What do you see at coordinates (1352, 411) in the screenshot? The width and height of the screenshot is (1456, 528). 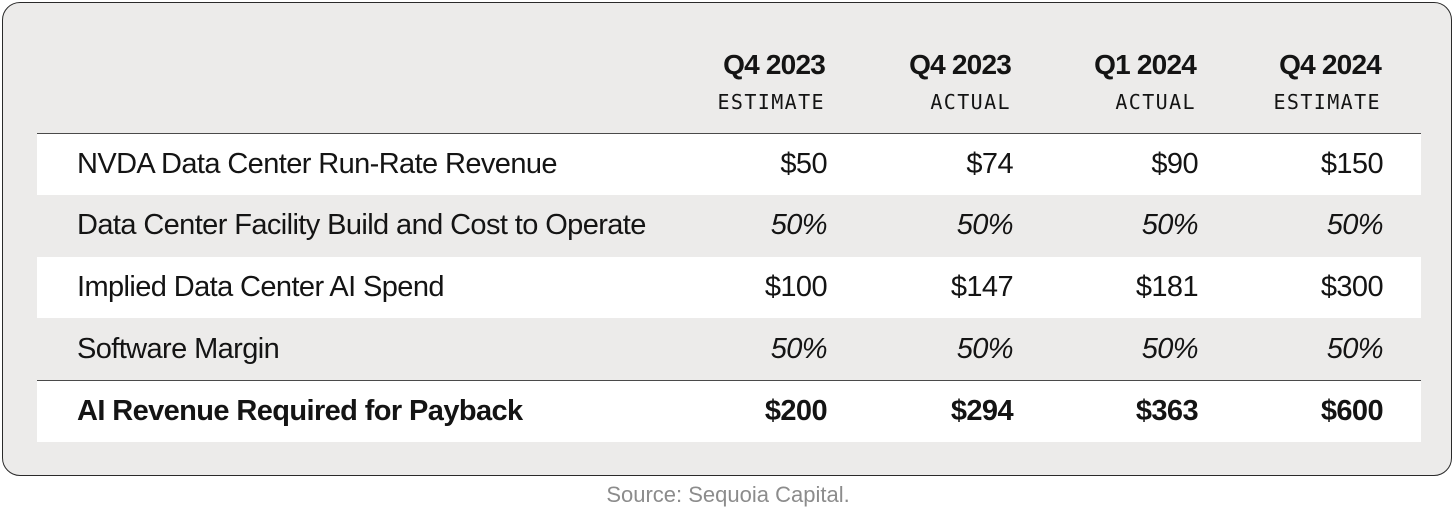 I see `table-cell: $600` at bounding box center [1352, 411].